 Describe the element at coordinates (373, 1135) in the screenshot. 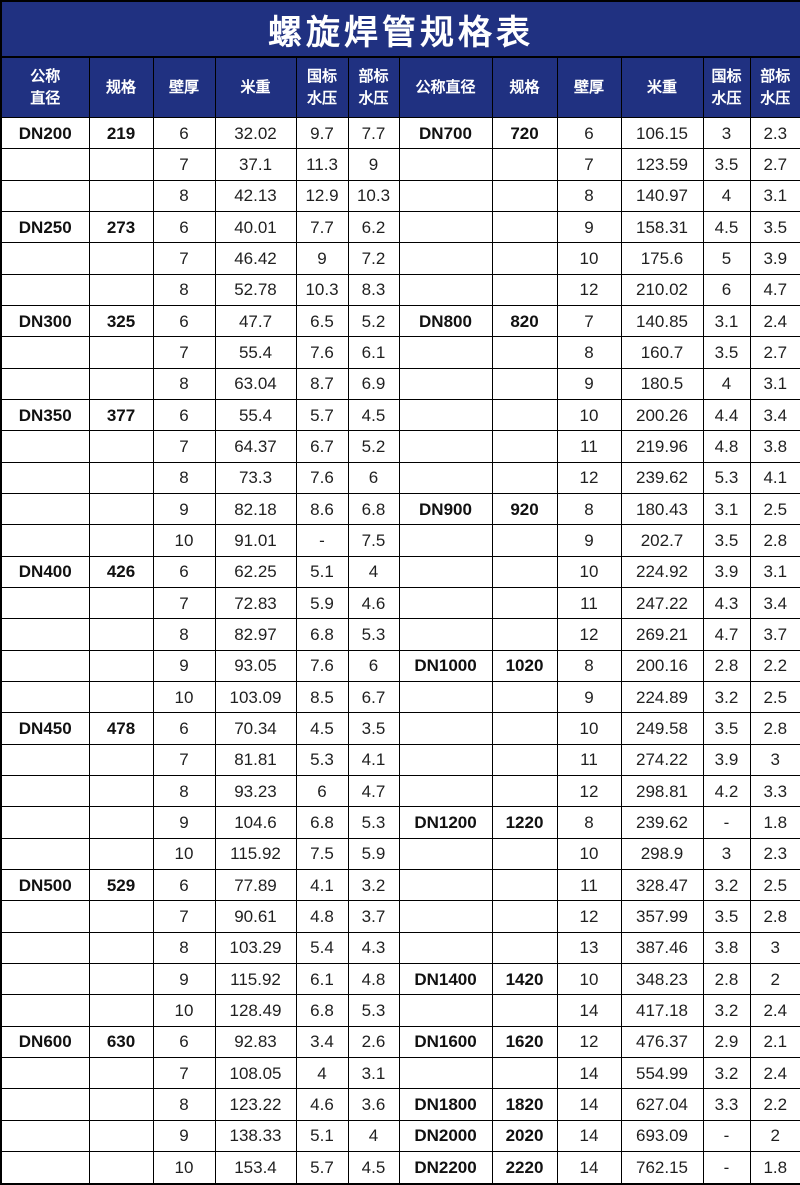

I see `mb-water-pressure-cell-left: 4` at that location.